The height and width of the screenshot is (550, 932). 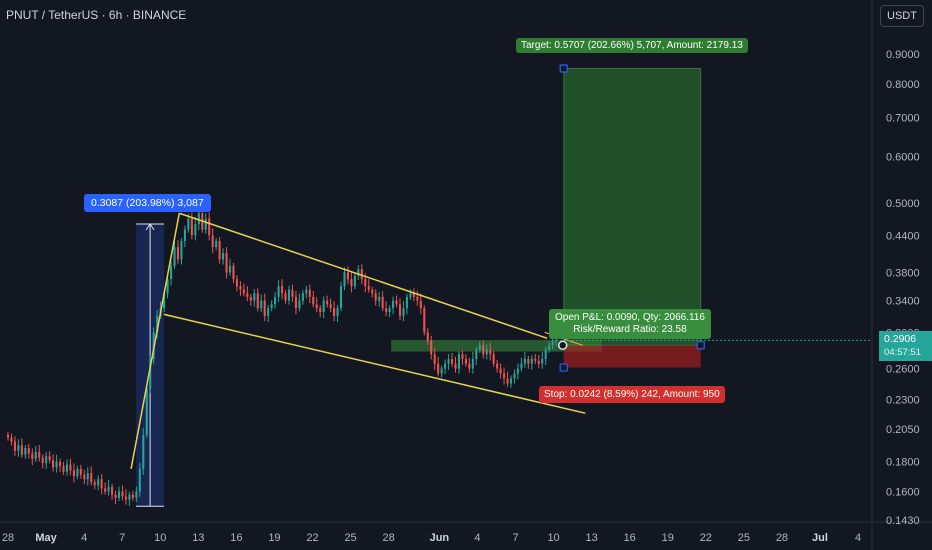 What do you see at coordinates (147, 203) in the screenshot?
I see `measure-label: 0.3087 (203.98%) 3,087` at bounding box center [147, 203].